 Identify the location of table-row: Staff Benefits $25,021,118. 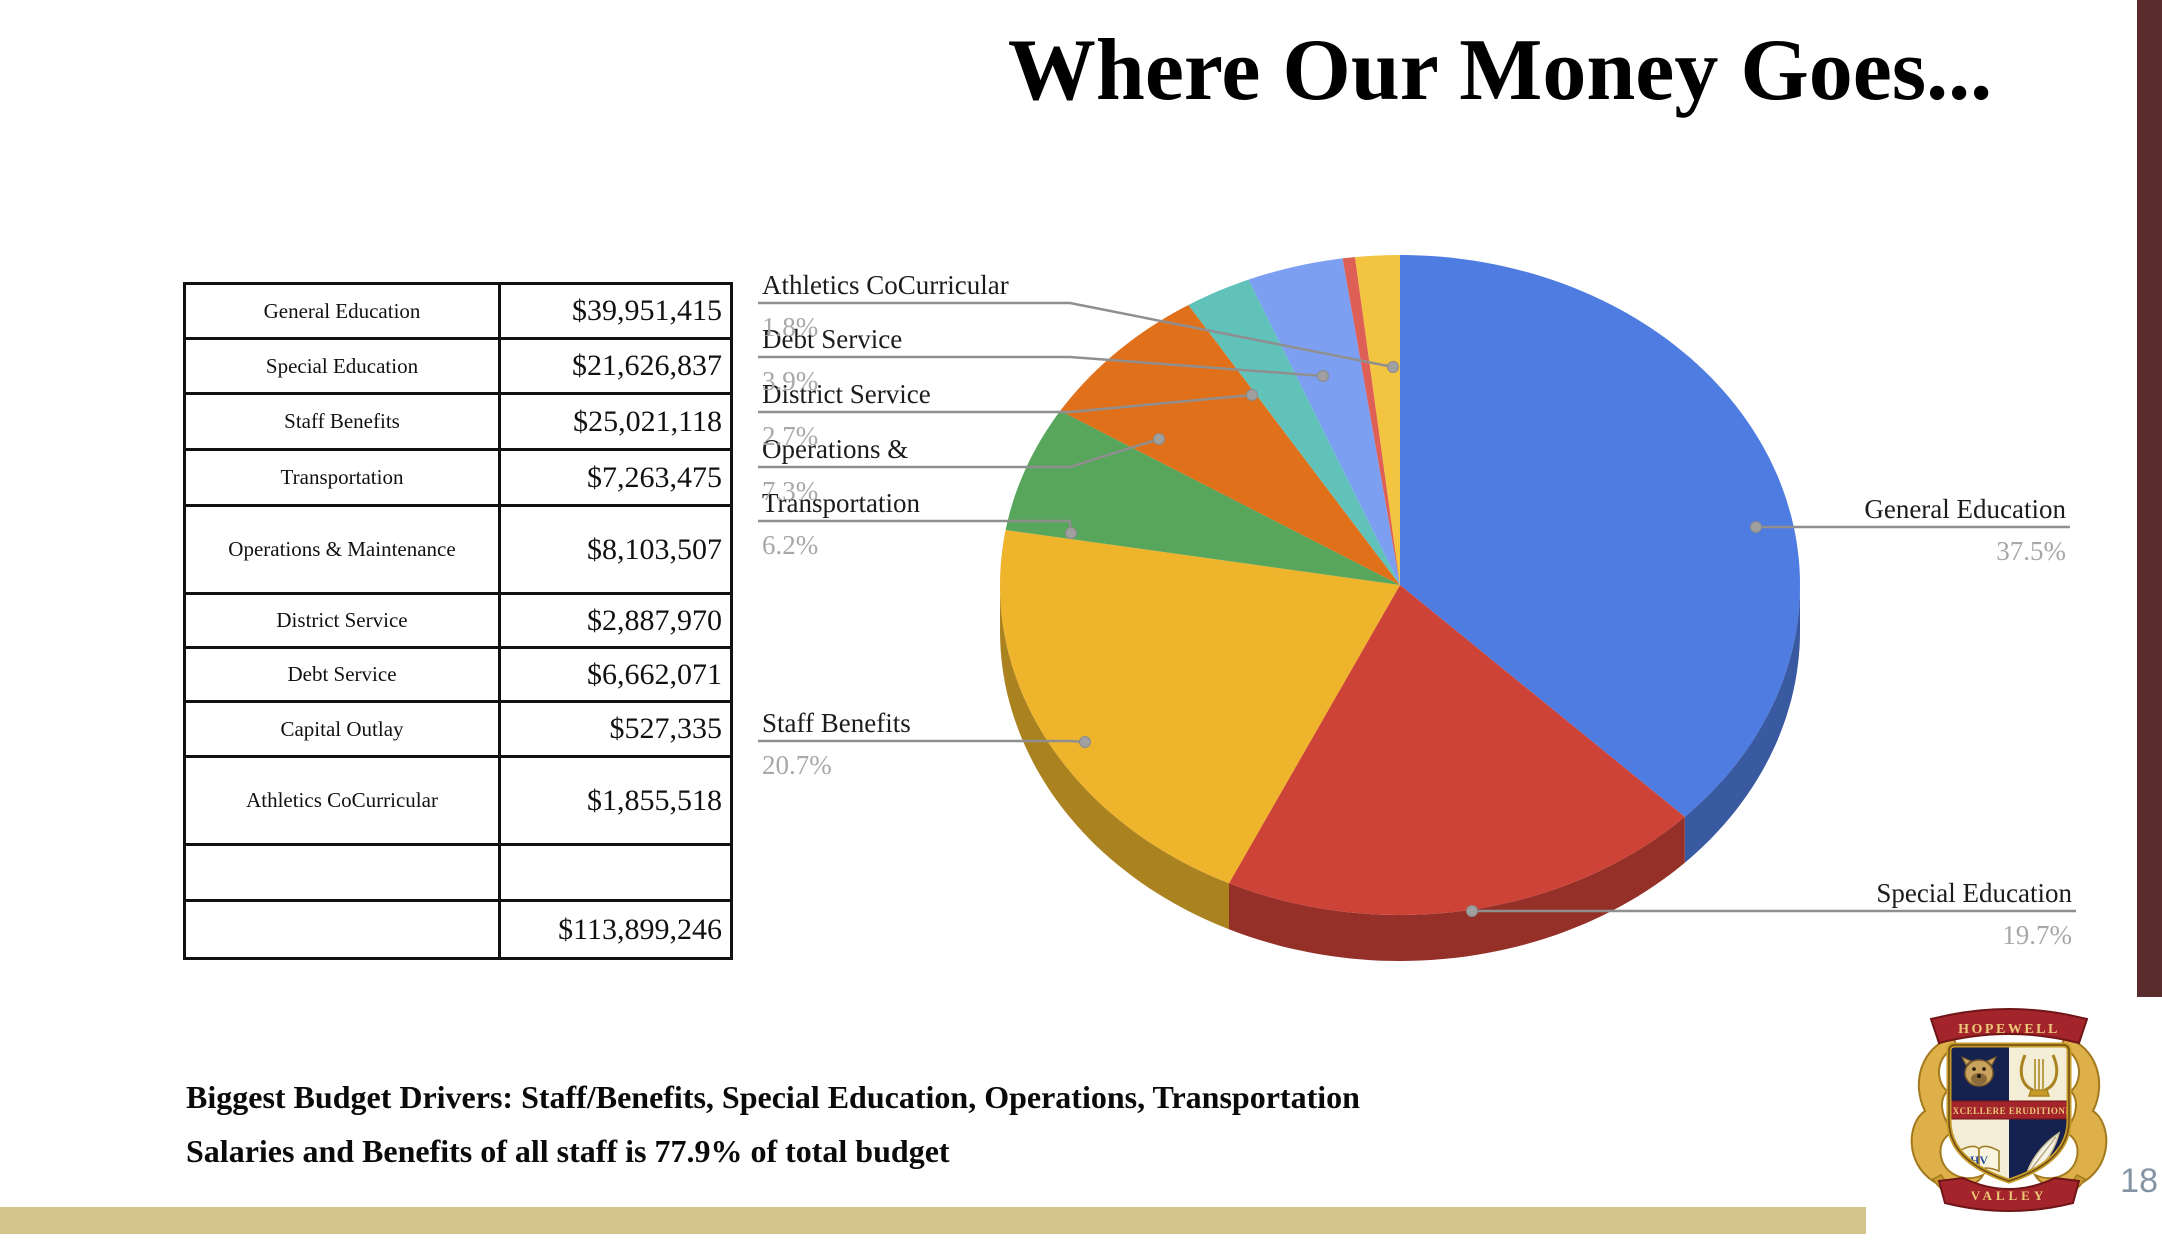
(458, 421).